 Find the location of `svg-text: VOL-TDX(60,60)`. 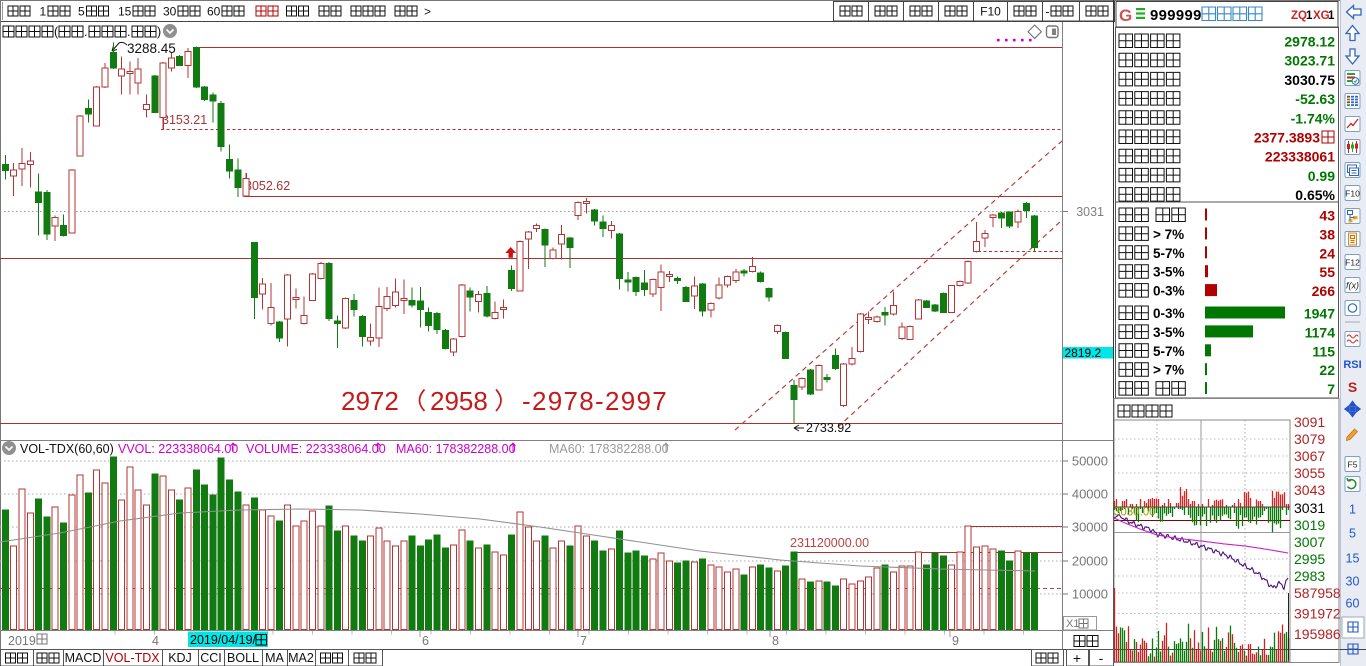

svg-text: VOL-TDX(60,60) is located at coordinates (67, 449).